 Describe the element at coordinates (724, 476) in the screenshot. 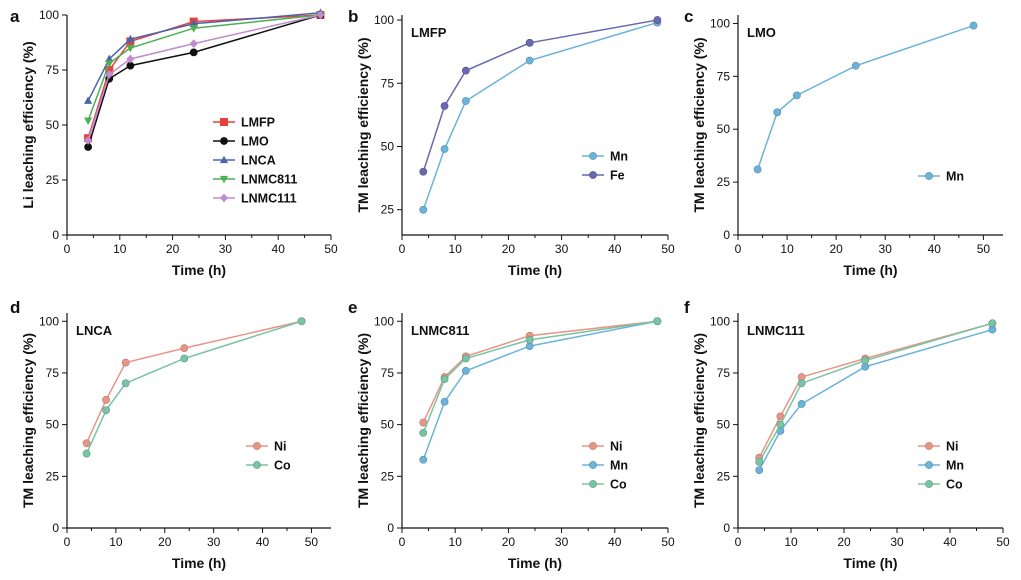

I see `y-tick-label: 25` at that location.